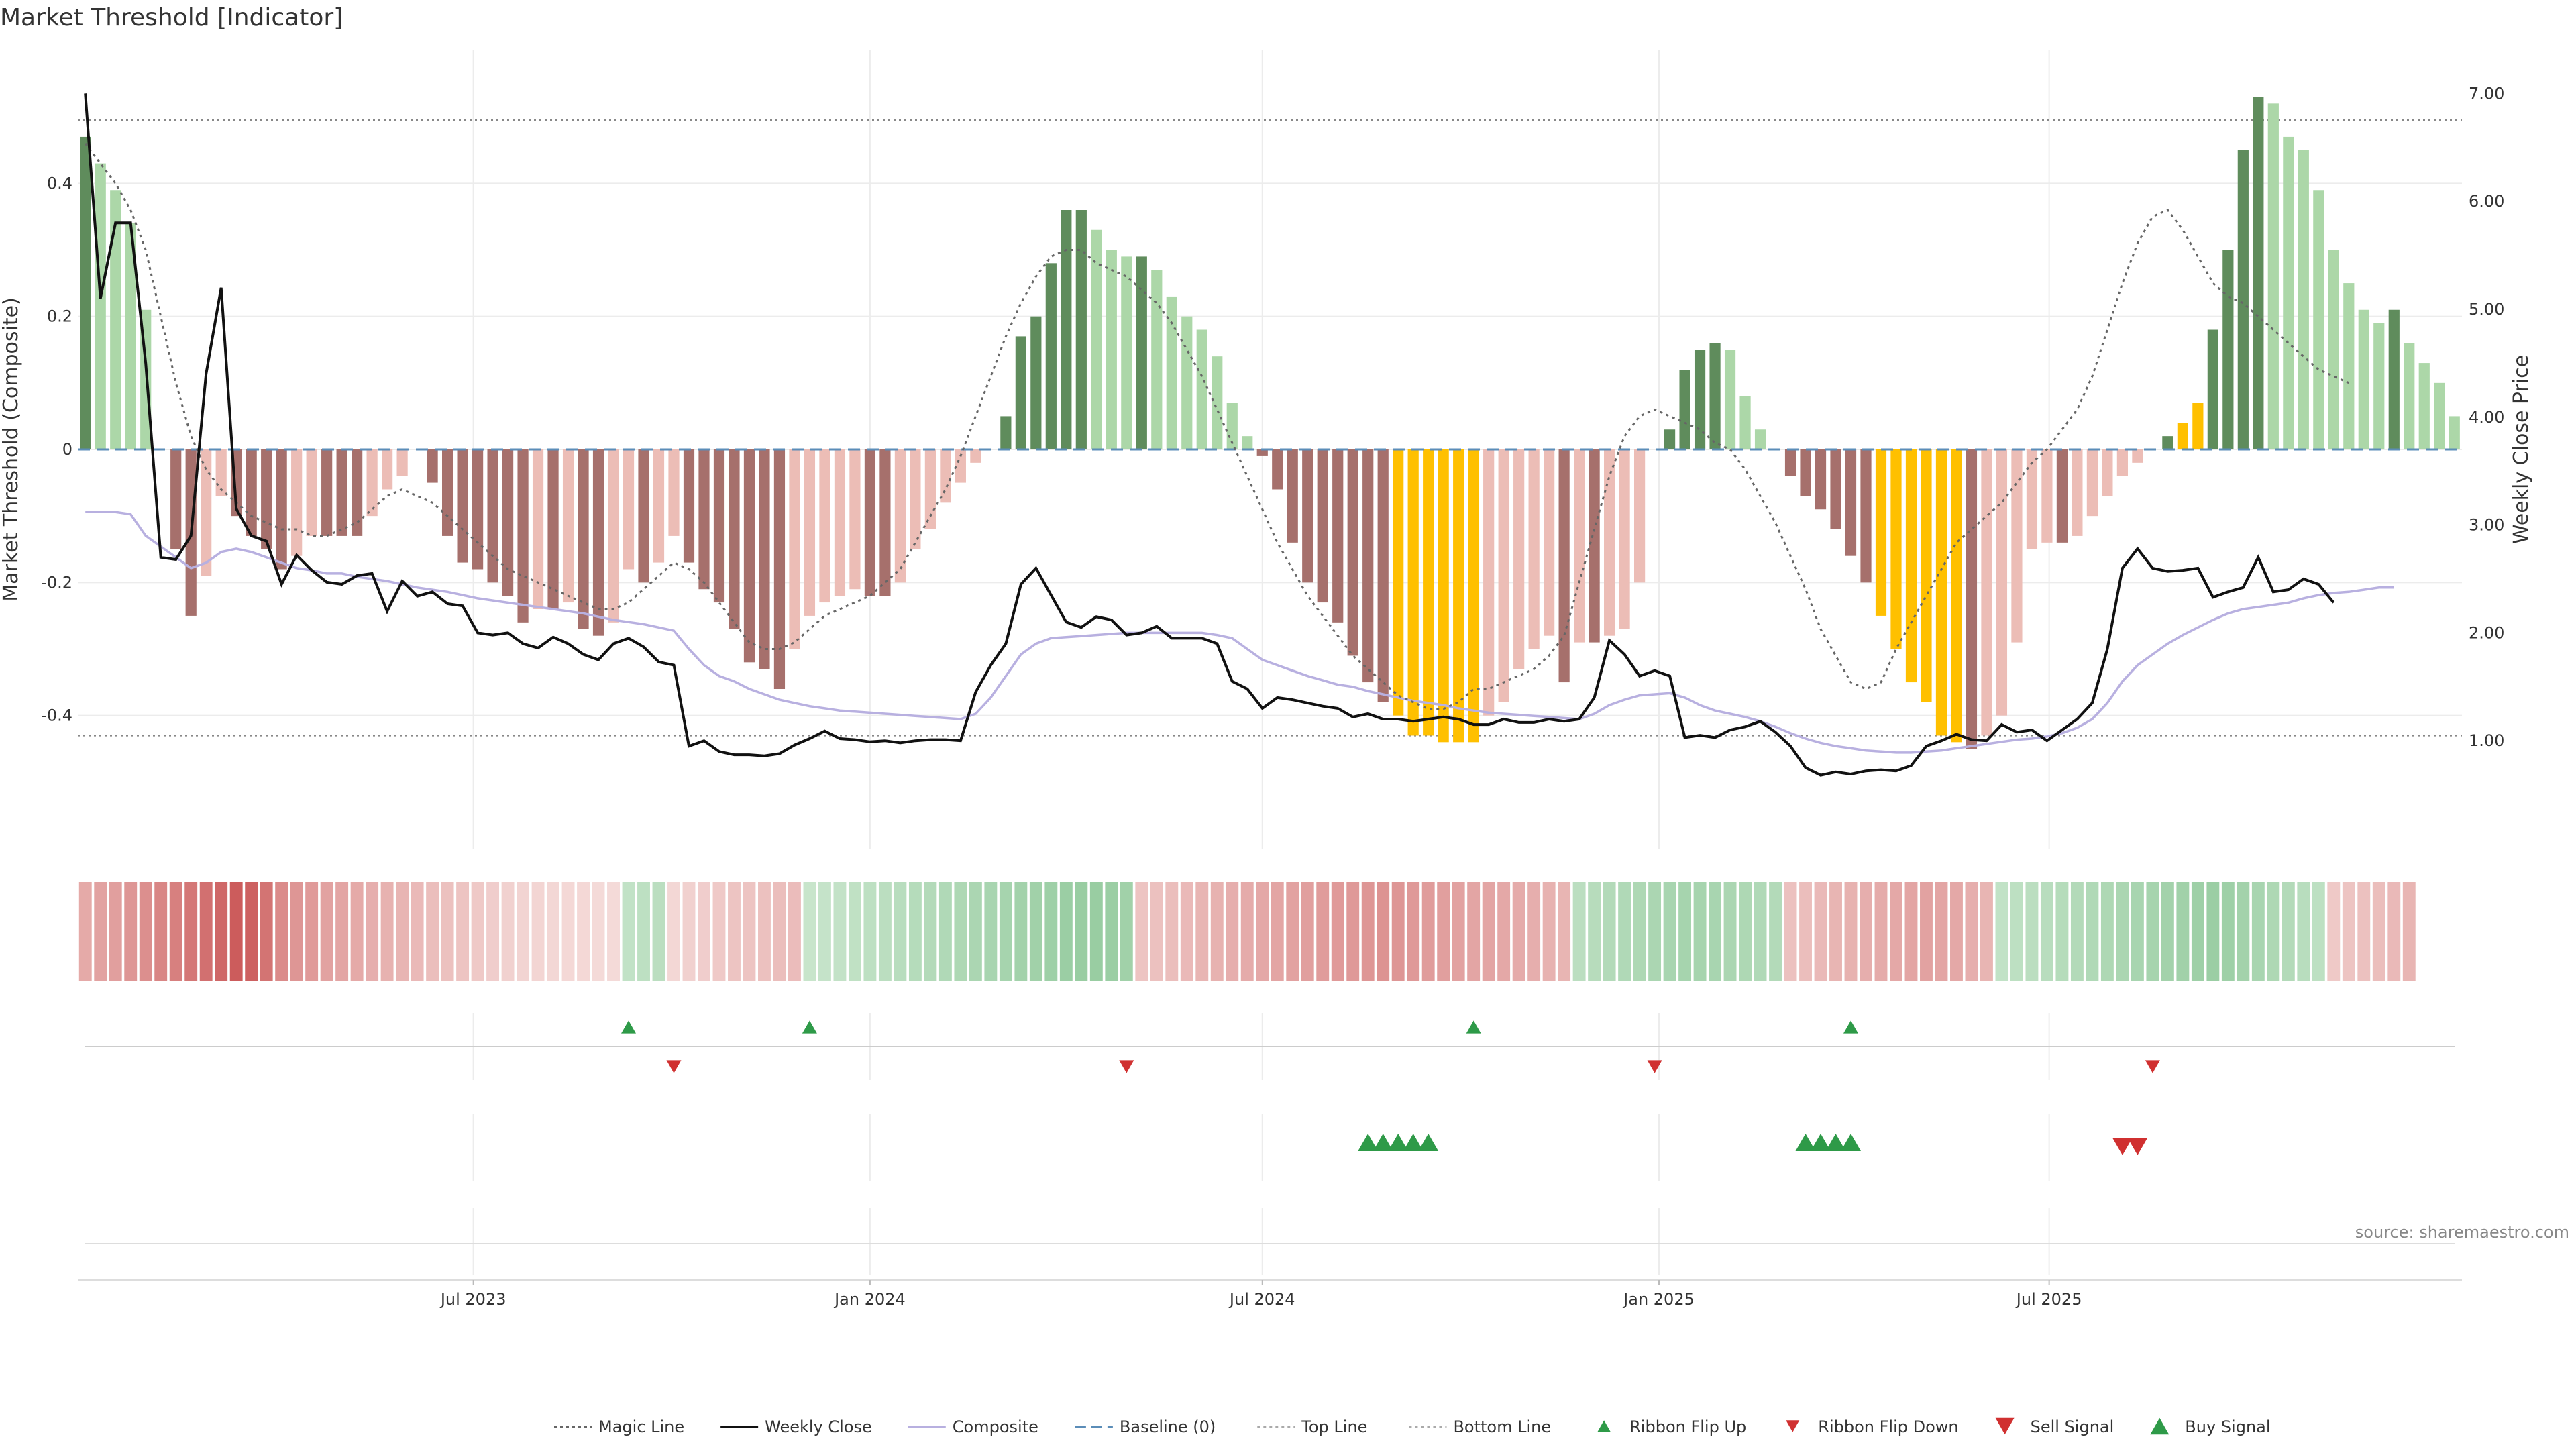 The image size is (2576, 1449). I want to click on y2-tick-label: 7.00, so click(2486, 93).